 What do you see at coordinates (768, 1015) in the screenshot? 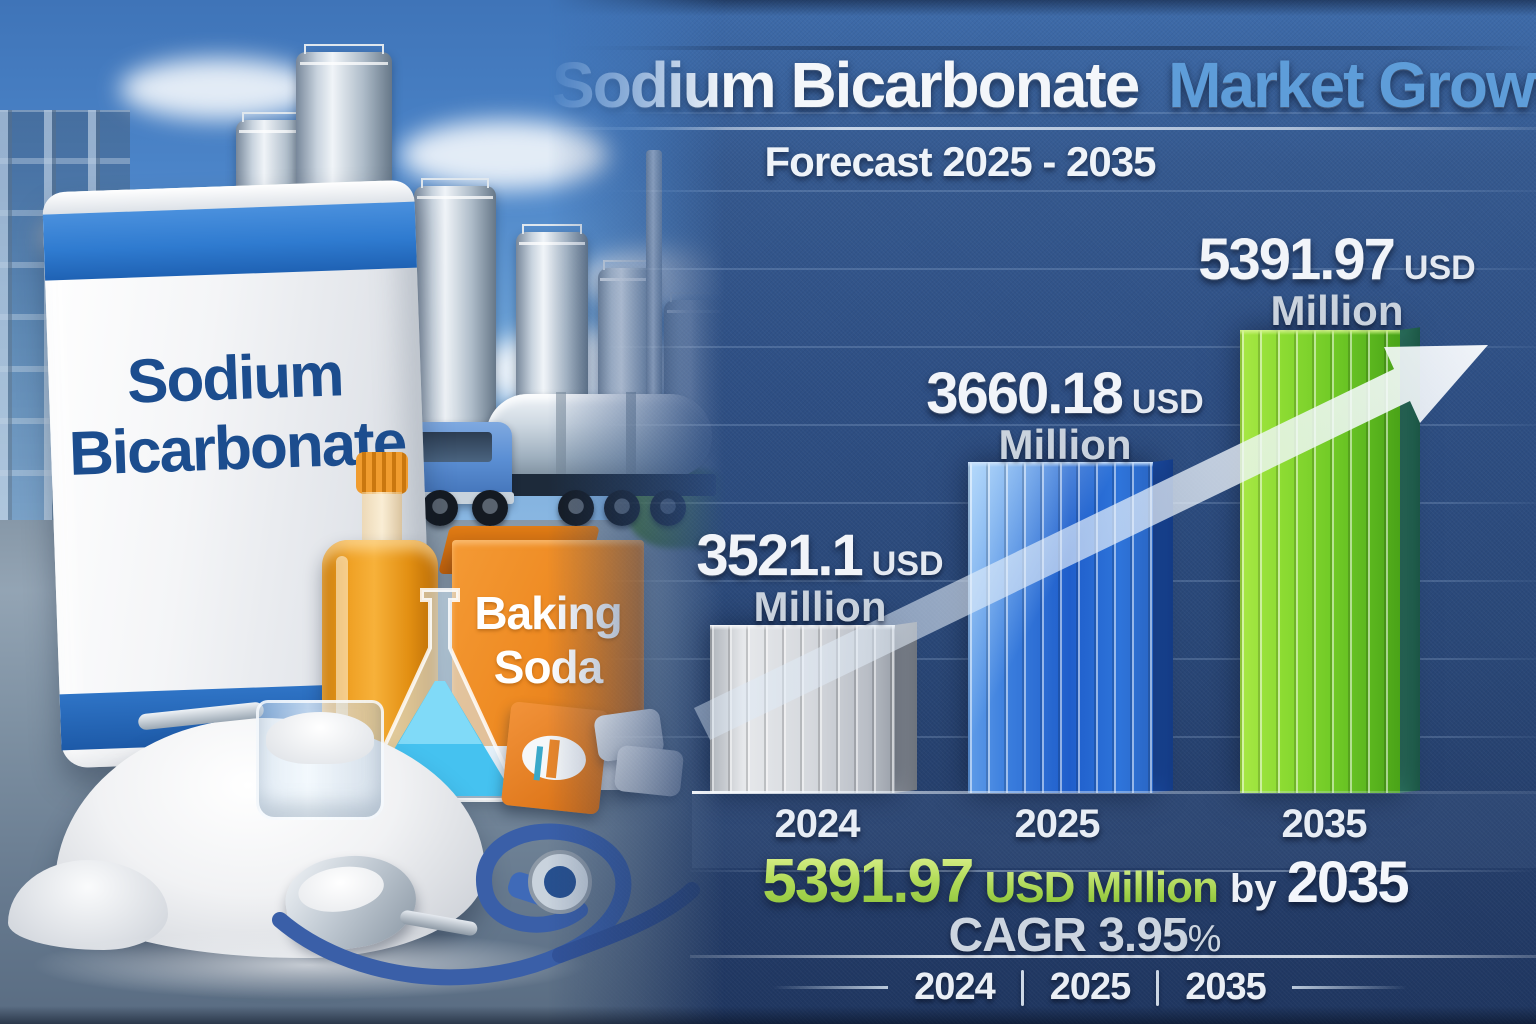
I see `bottom-shade` at bounding box center [768, 1015].